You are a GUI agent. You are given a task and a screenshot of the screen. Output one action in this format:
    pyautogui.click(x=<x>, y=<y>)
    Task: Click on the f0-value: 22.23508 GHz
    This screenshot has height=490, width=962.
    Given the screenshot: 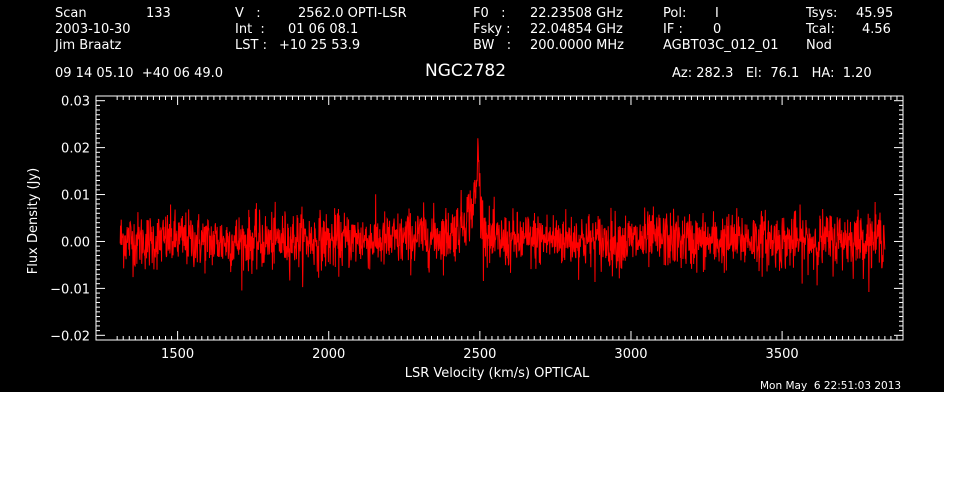 What is the action you would take?
    pyautogui.click(x=576, y=13)
    